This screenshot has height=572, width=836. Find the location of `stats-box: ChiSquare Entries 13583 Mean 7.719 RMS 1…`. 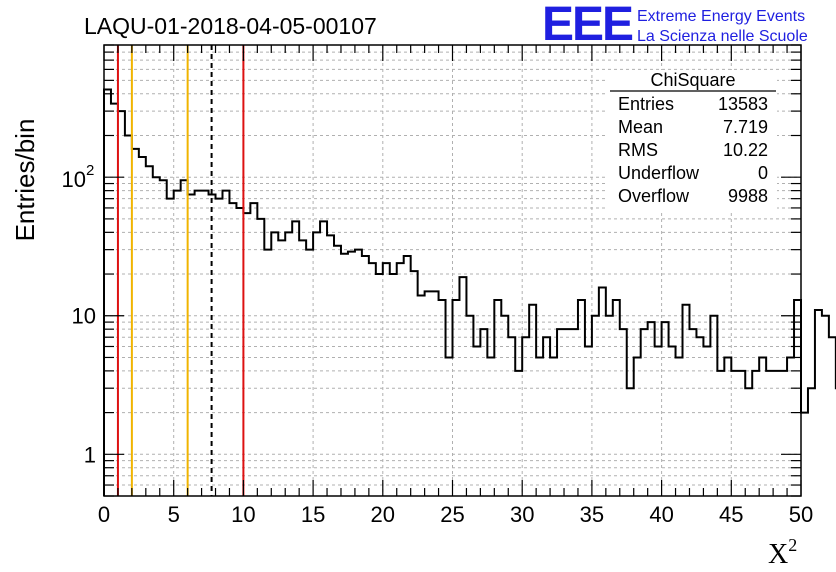

stats-box: ChiSquare Entries 13583 Mean 7.719 RMS 1… is located at coordinates (692, 140).